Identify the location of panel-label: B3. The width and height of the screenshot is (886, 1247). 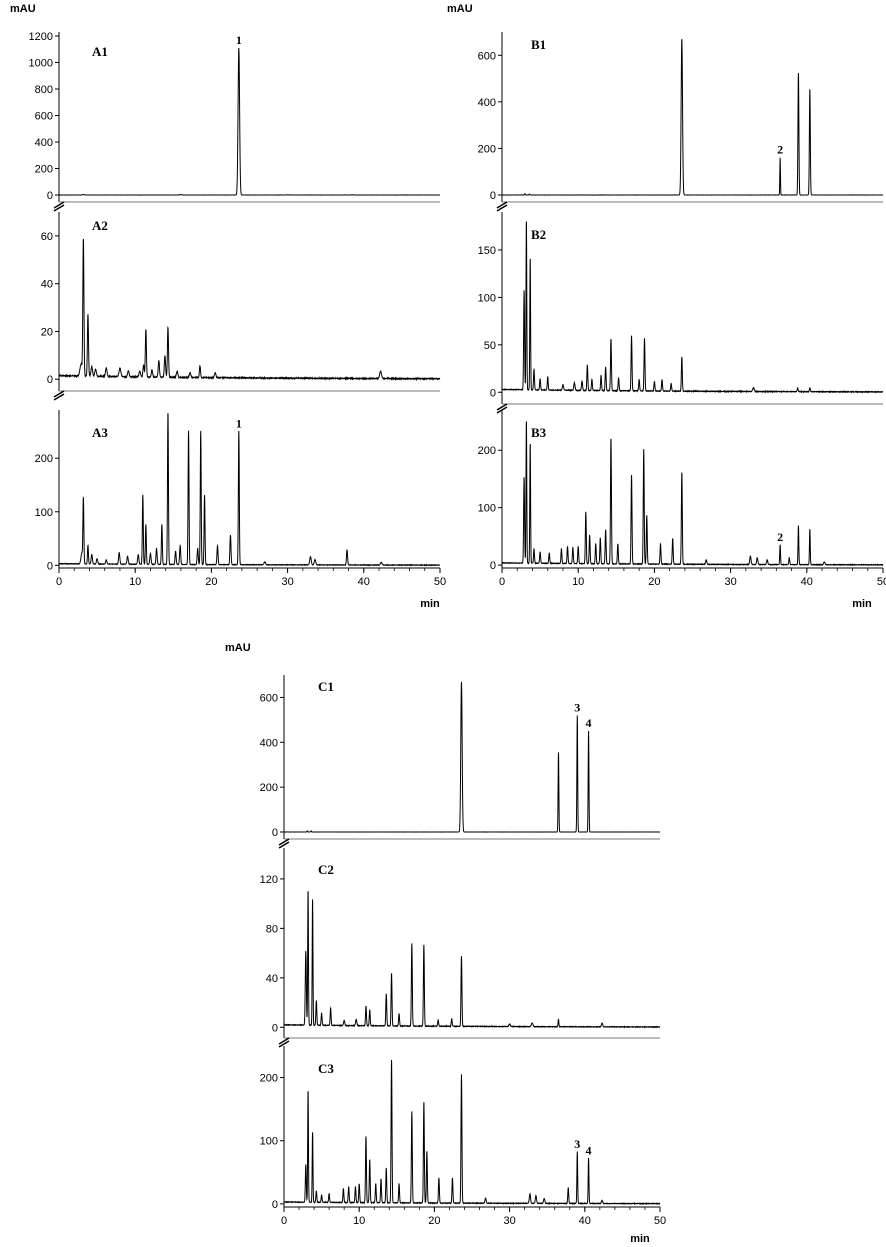
(539, 432).